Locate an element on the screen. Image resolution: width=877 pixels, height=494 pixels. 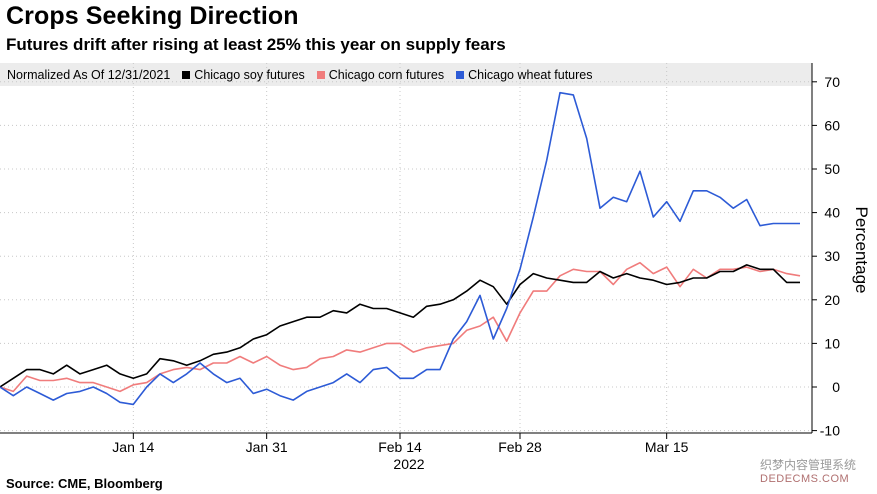
x-tick-label: Jan 31 is located at coordinates (267, 447).